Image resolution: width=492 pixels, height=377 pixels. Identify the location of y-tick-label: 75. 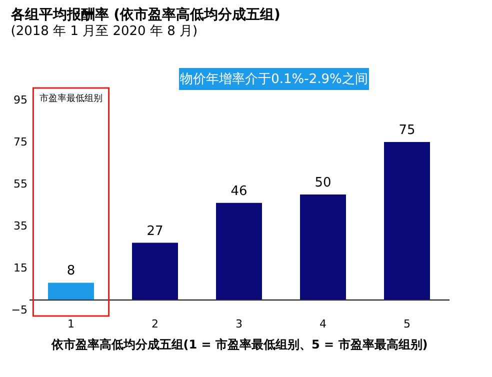
(21, 142).